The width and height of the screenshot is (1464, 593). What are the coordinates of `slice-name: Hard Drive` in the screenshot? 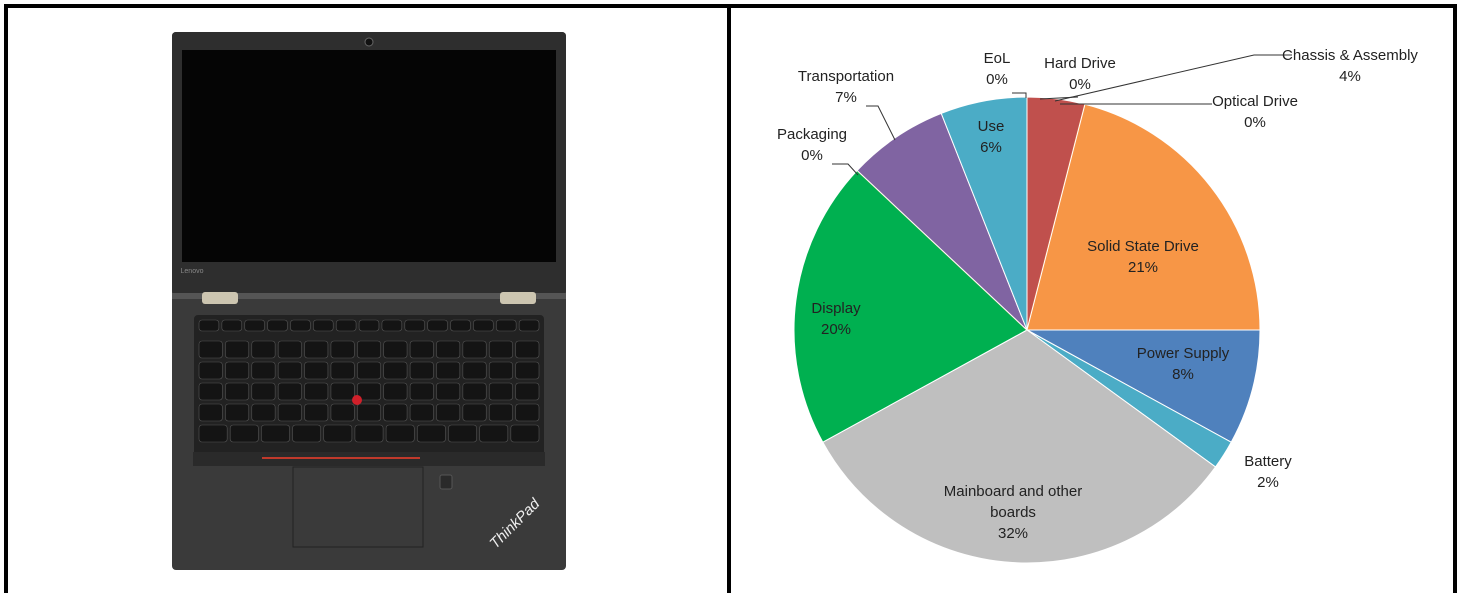 It's located at (1080, 63).